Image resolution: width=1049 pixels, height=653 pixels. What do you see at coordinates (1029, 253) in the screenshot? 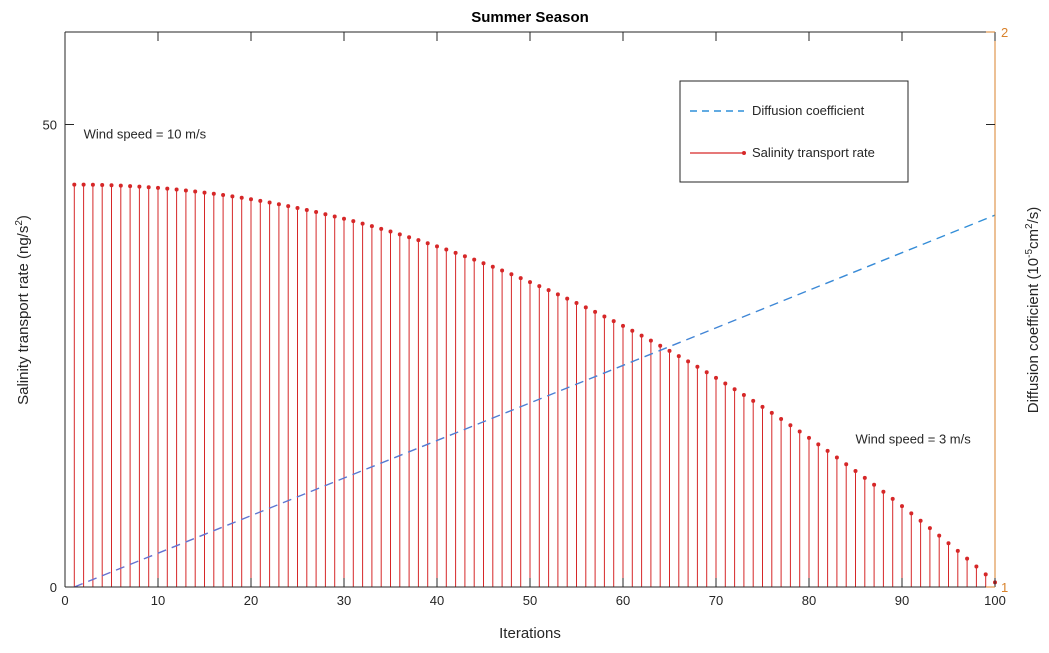
I see `y-right-label-sup1: -5` at bounding box center [1029, 253].